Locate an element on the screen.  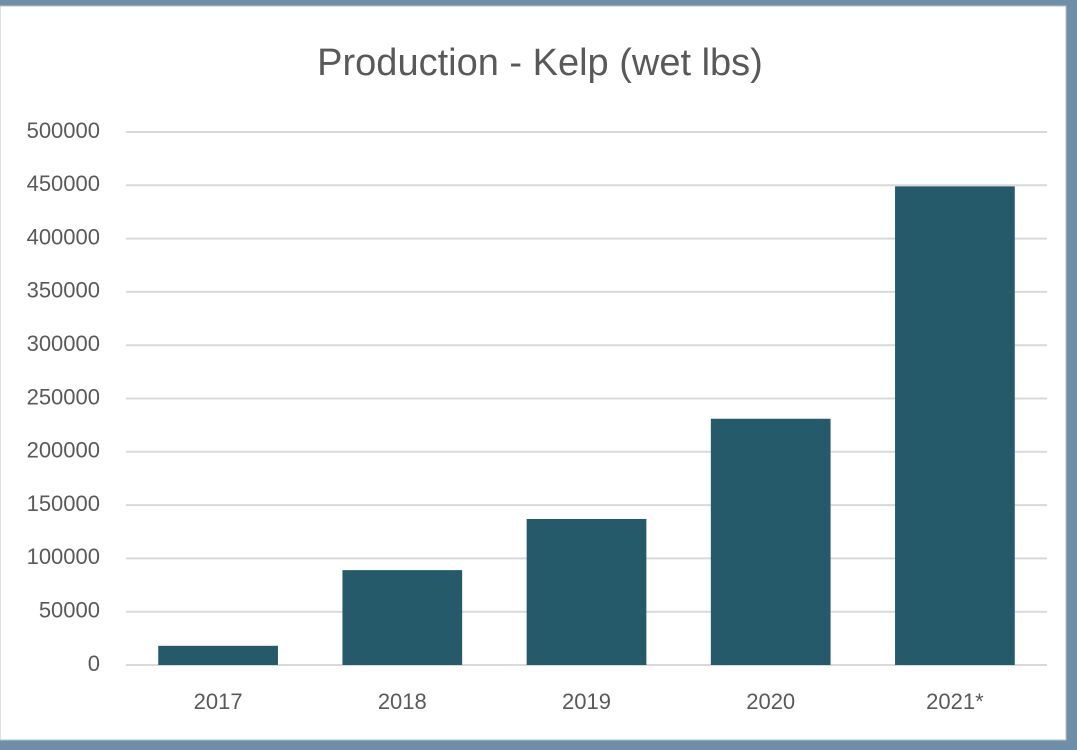
y-tick-label: 400000 is located at coordinates (63, 236).